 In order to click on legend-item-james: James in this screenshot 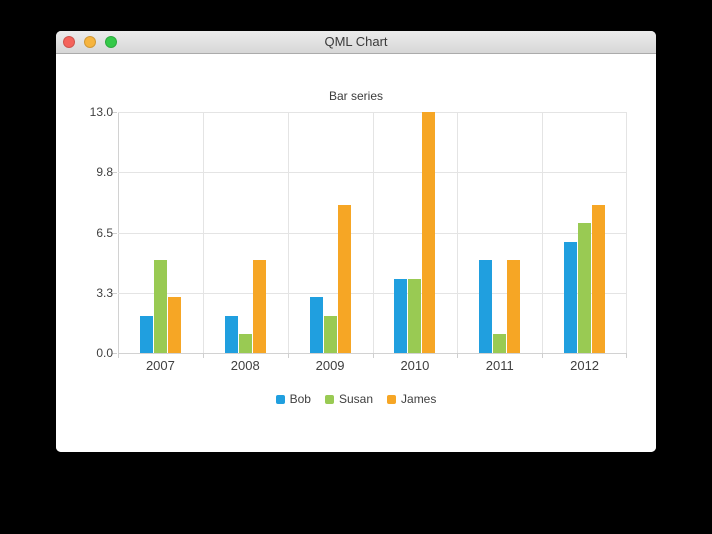, I will do `click(411, 399)`.